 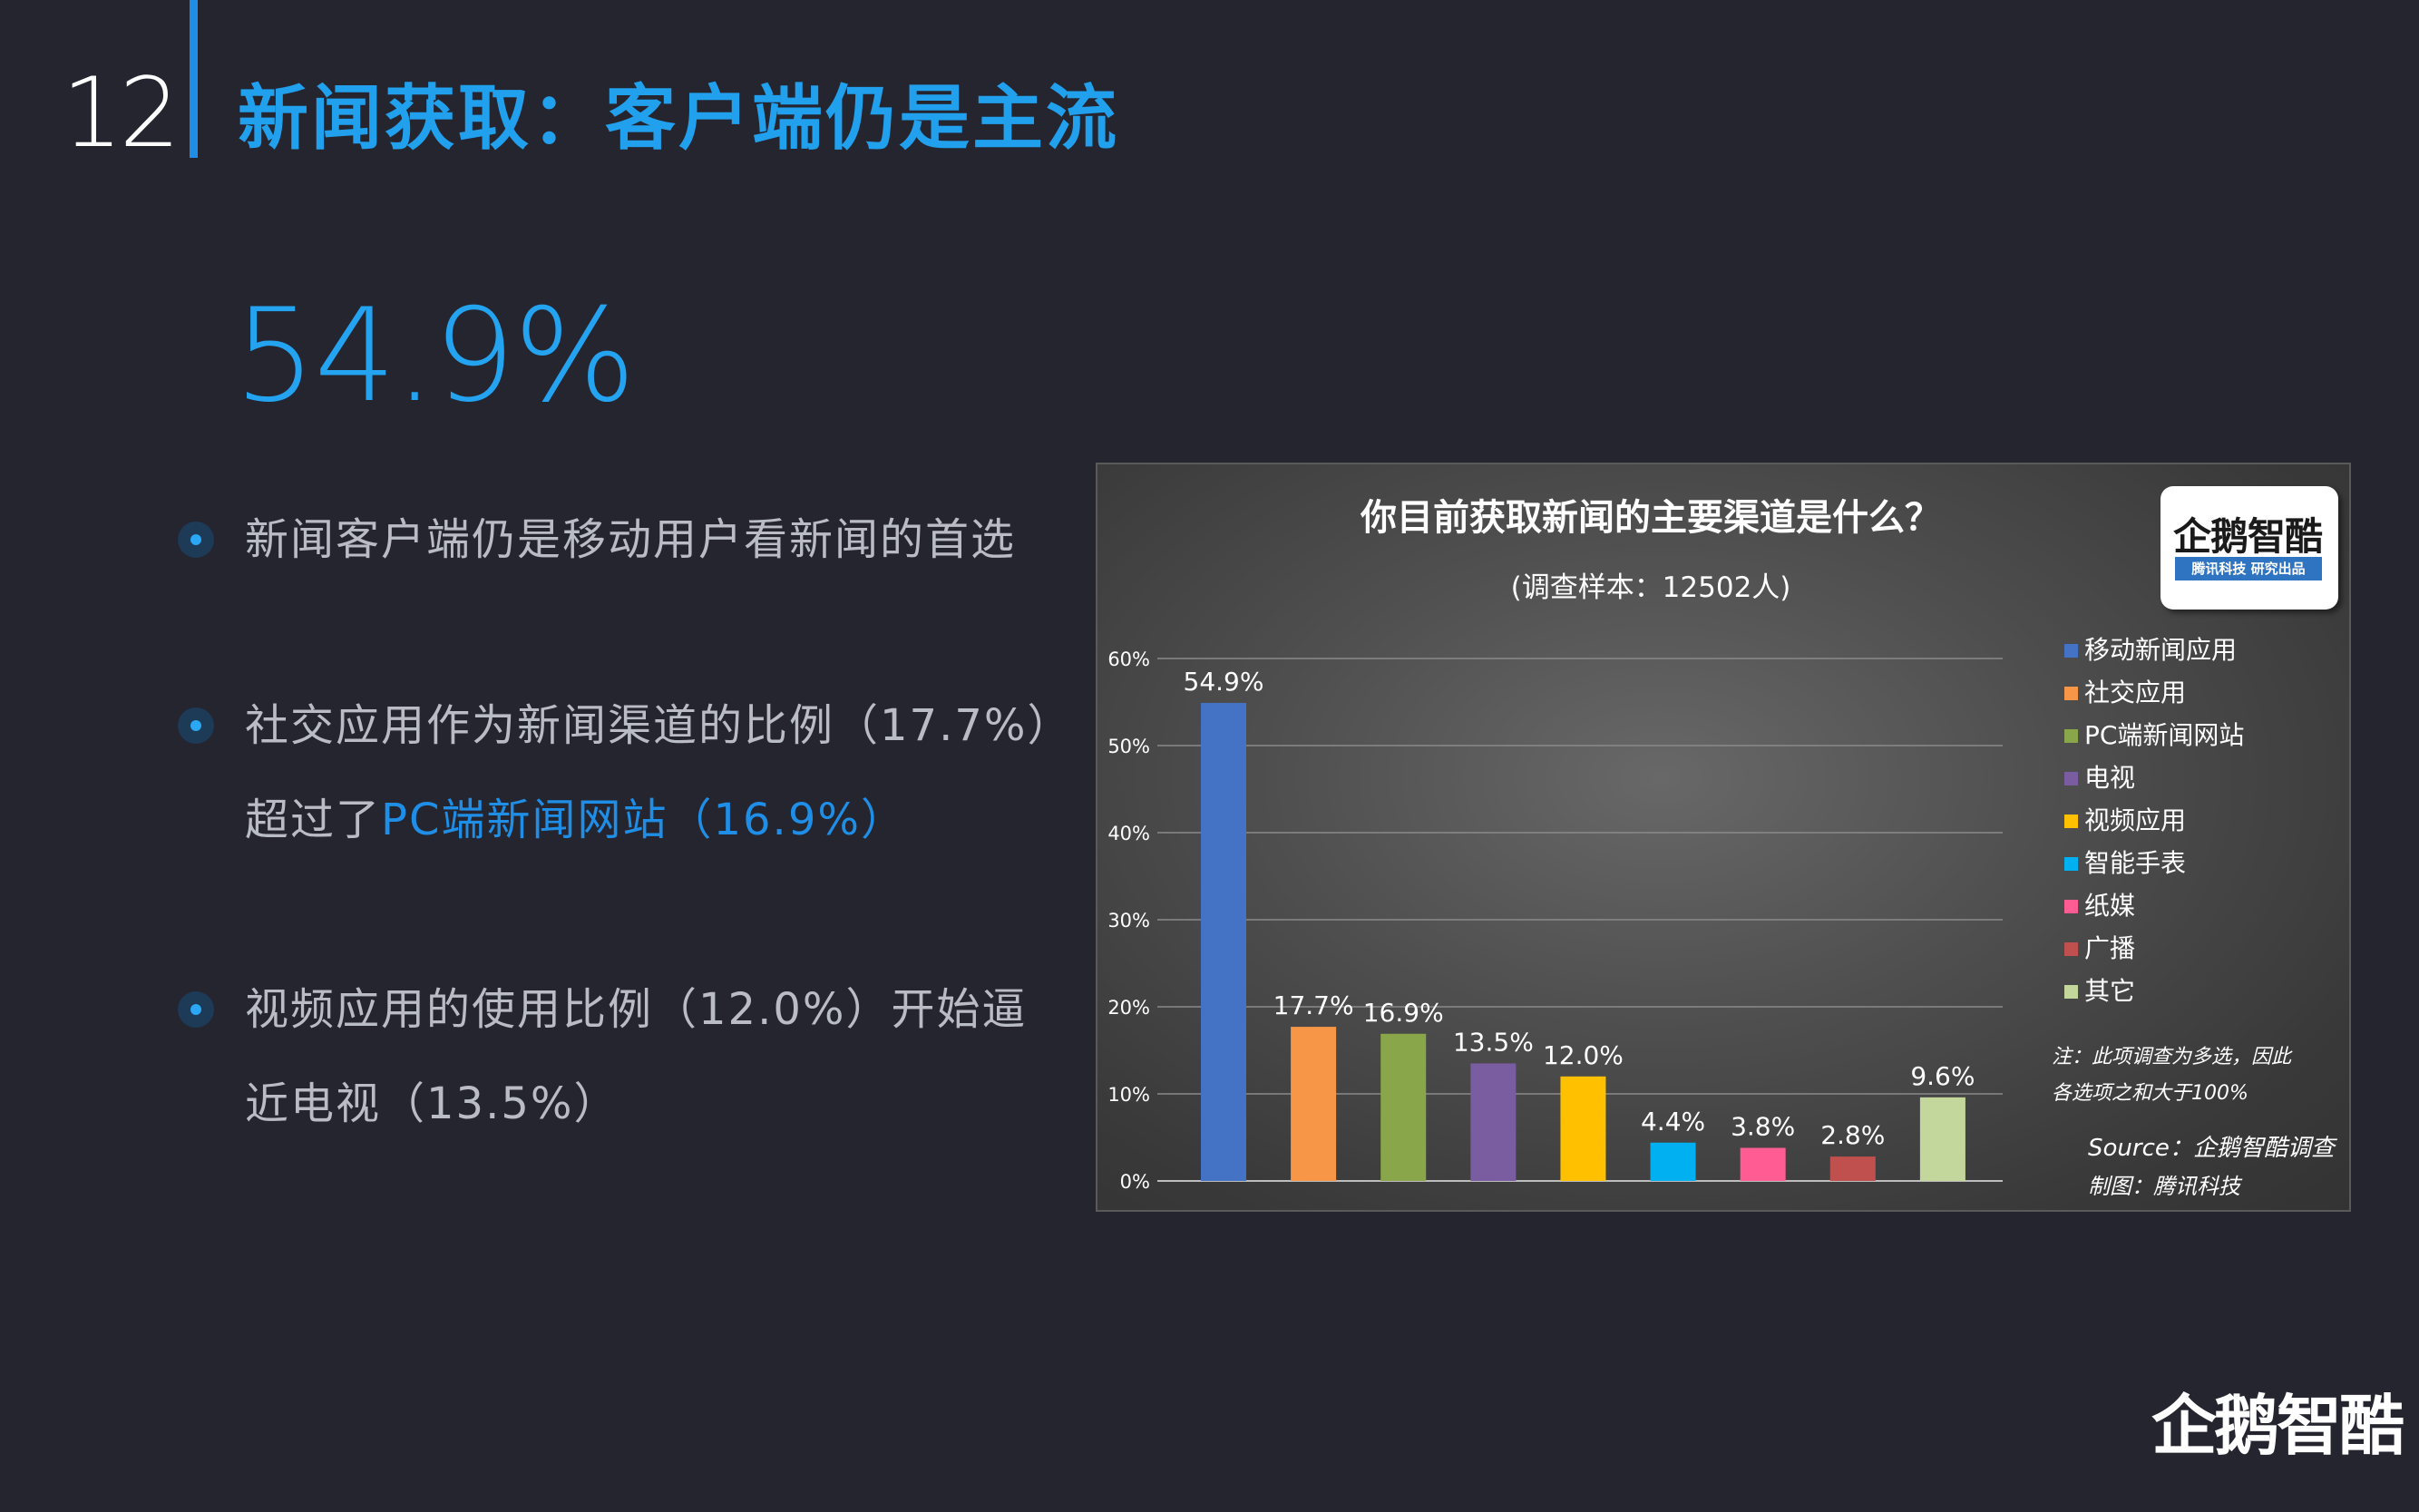 What do you see at coordinates (2213, 1148) in the screenshot?
I see `chart-source: Source：企鹅智酷调查` at bounding box center [2213, 1148].